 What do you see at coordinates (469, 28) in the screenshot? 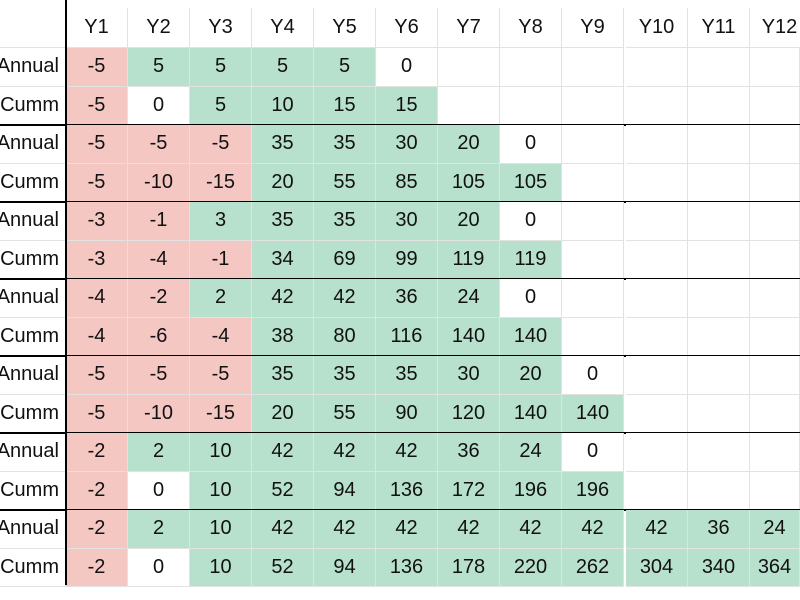
I see `column-header: Y7` at bounding box center [469, 28].